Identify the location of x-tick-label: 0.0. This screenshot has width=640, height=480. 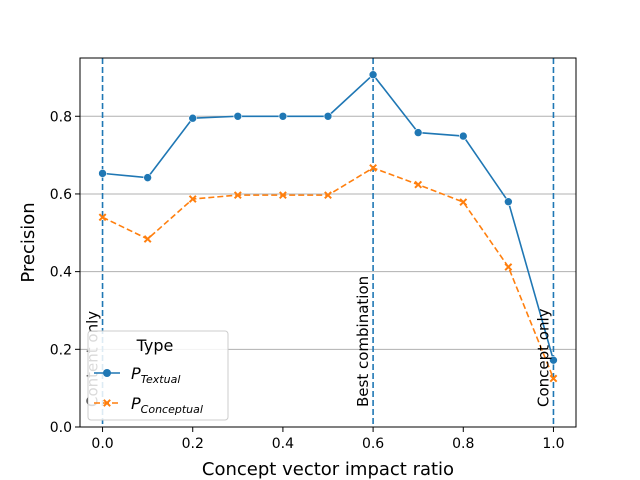
(102, 444).